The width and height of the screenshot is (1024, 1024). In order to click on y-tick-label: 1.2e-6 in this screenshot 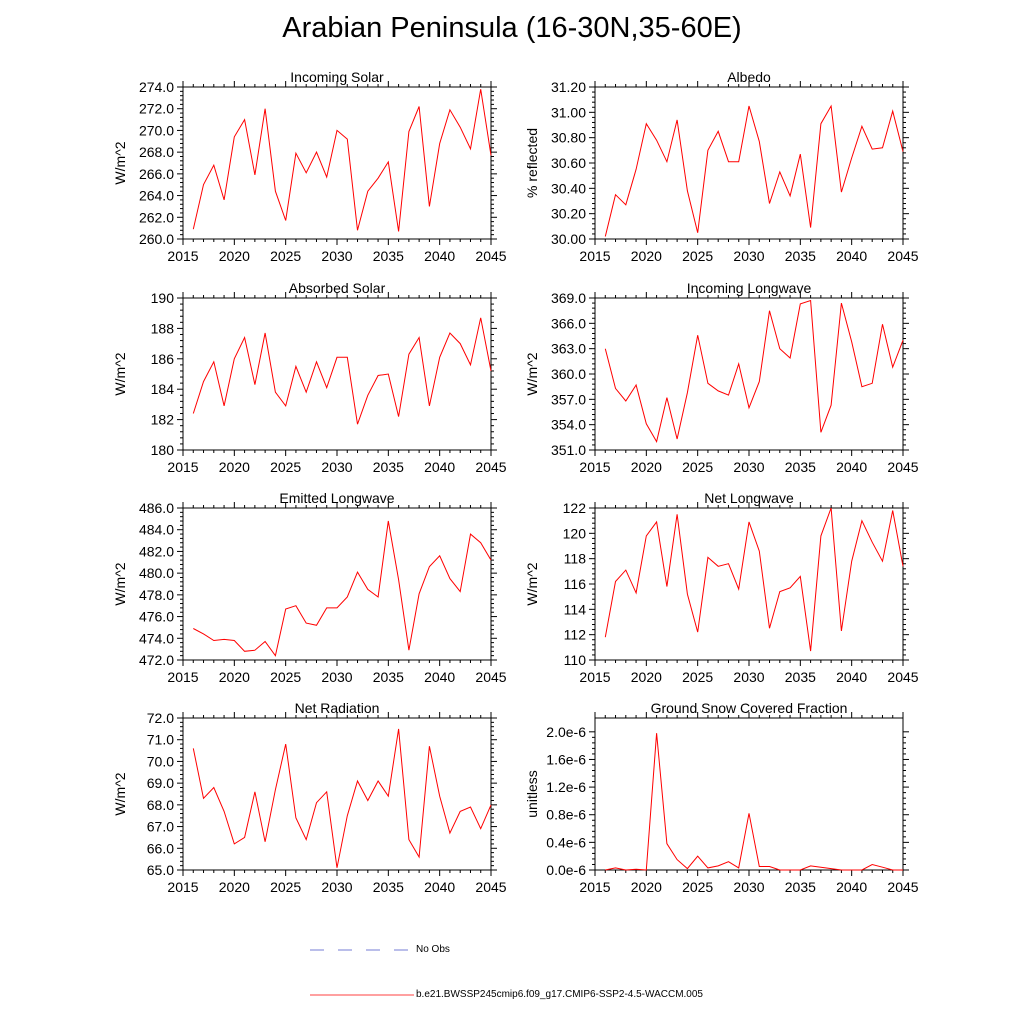, I will do `click(566, 787)`.